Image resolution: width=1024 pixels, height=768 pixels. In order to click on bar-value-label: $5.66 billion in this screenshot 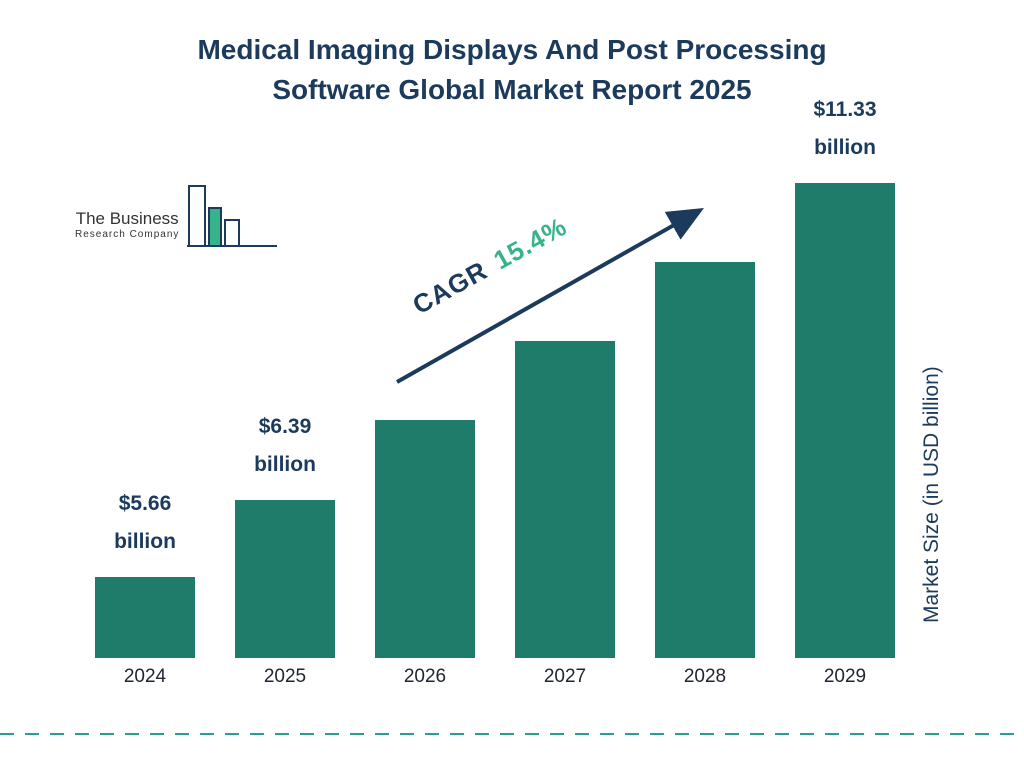, I will do `click(145, 522)`.